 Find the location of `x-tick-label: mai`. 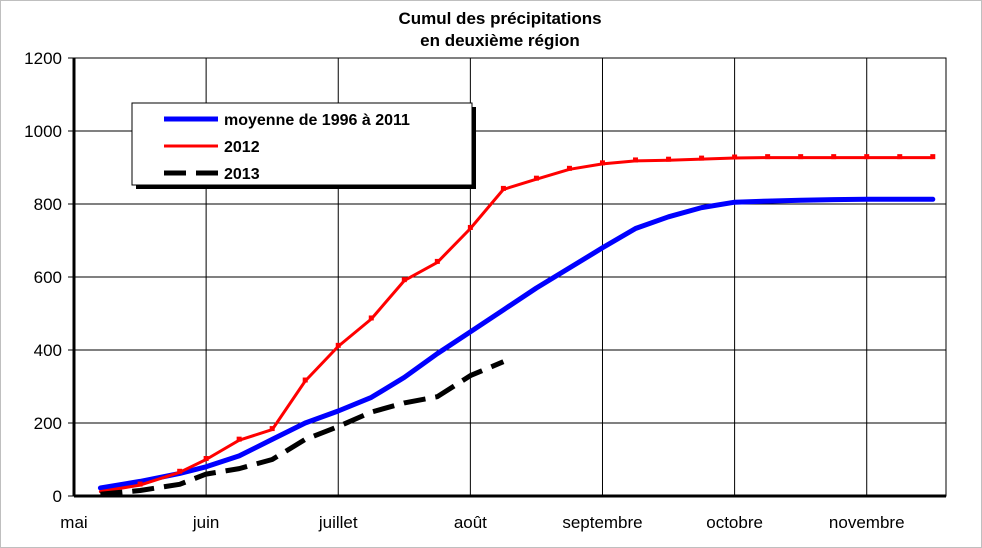

x-tick-label: mai is located at coordinates (73, 522).